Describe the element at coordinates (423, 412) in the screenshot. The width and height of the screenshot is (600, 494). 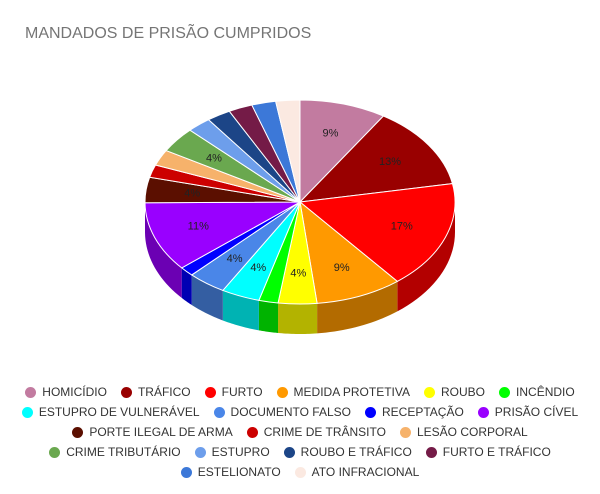
I see `legend-label: RECEPTAÇÃO` at that location.